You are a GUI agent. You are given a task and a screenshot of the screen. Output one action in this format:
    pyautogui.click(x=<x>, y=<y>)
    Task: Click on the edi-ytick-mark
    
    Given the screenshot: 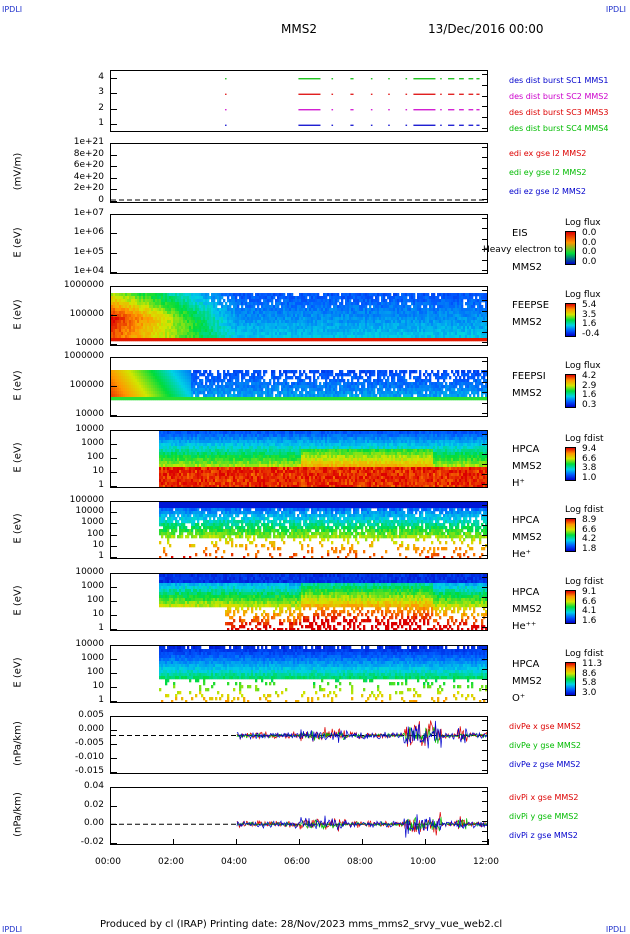 What is the action you would take?
    pyautogui.click(x=113, y=143)
    